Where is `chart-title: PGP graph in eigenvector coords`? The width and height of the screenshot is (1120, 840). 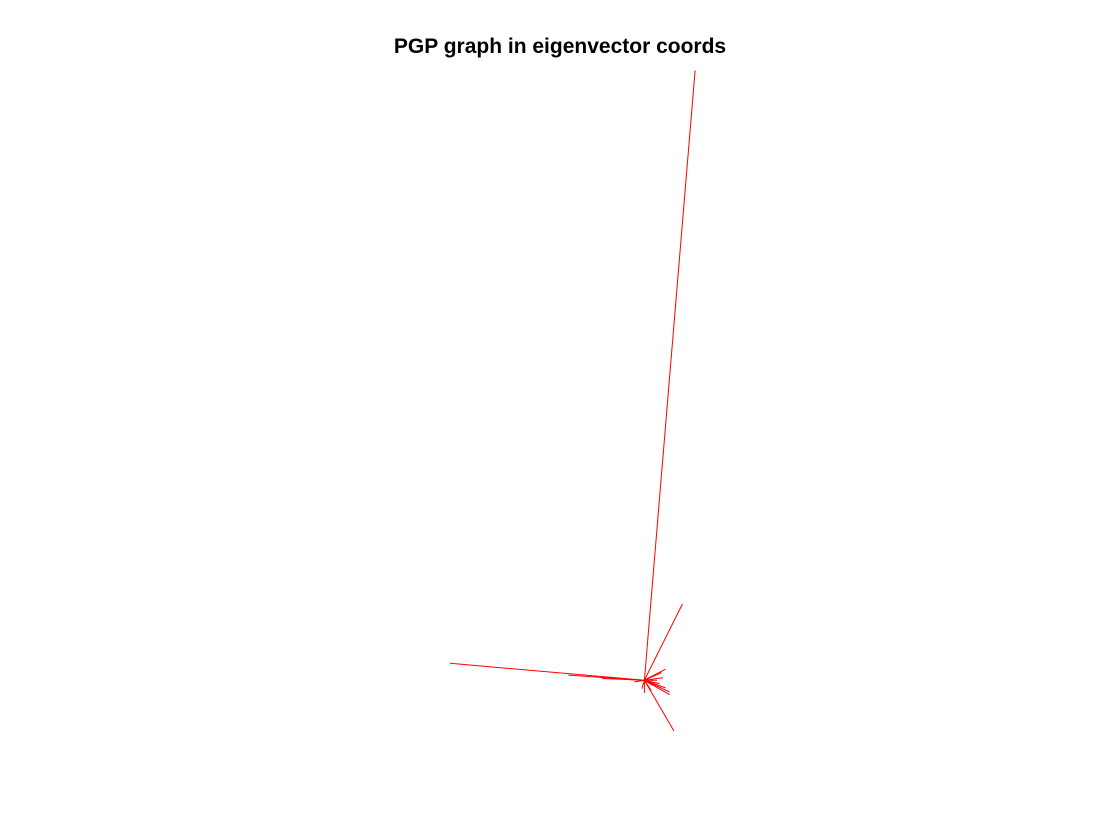 chart-title: PGP graph in eigenvector coords is located at coordinates (560, 46).